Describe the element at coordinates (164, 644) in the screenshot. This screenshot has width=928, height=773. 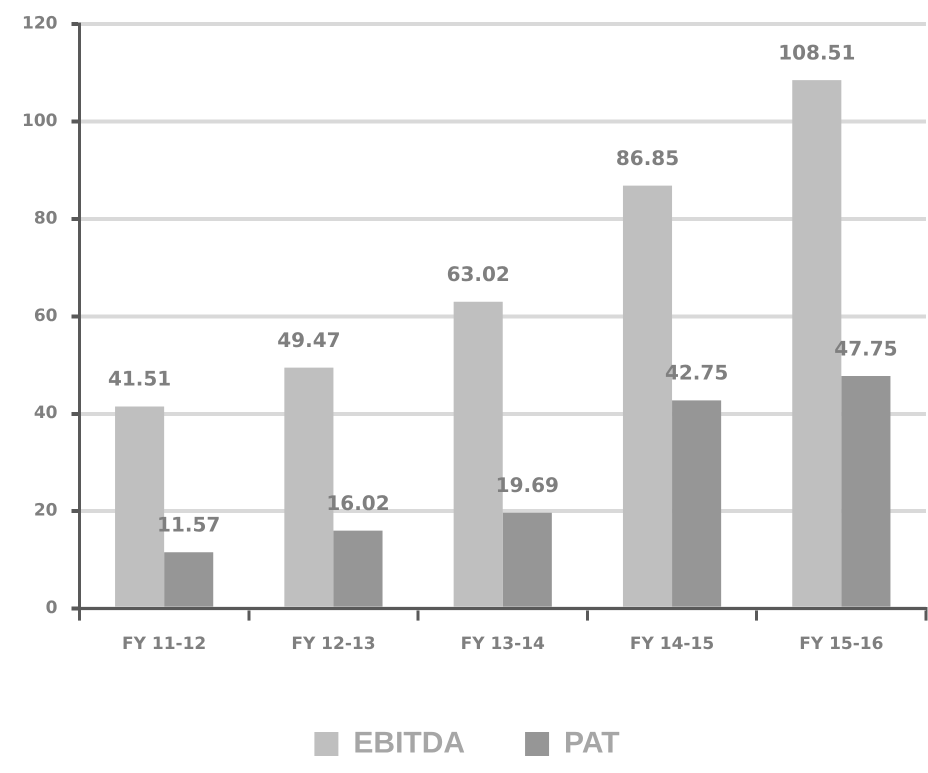
I see `x-tick-label: FY 11-12` at that location.